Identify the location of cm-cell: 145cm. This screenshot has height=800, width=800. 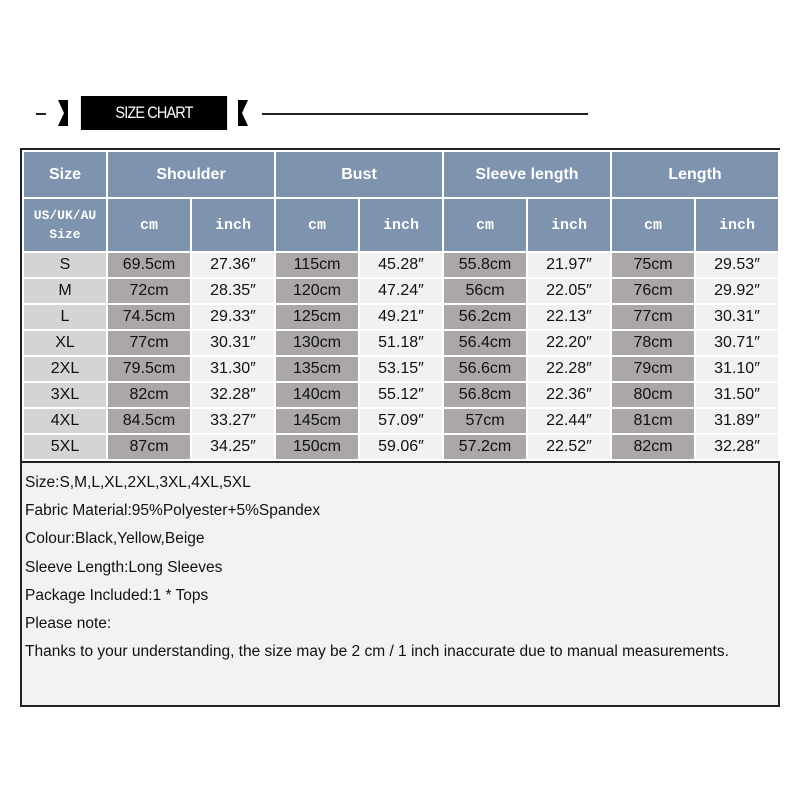
(317, 421).